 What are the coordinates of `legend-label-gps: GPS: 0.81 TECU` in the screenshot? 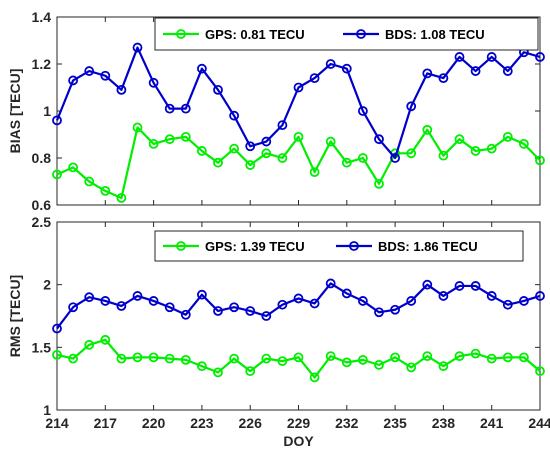 It's located at (255, 34).